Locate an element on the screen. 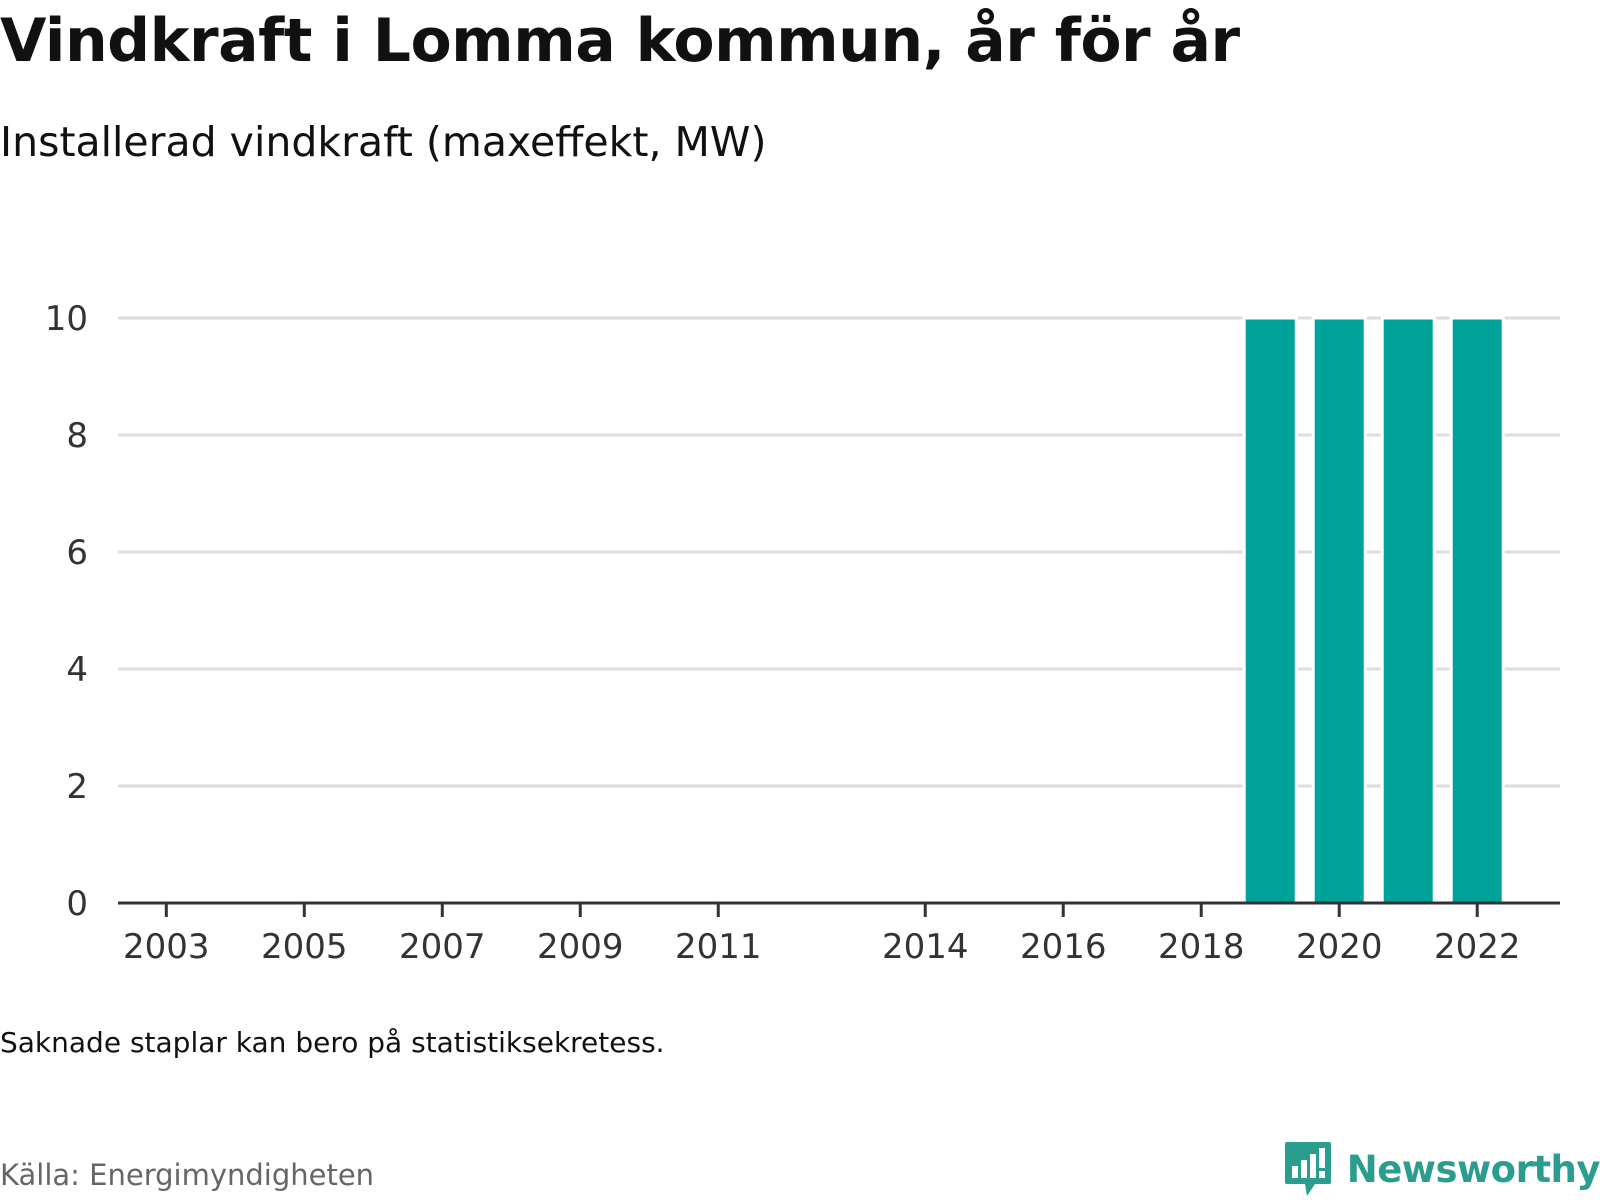 The image size is (1600, 1200). y-axis-ticks: 0 2 4 6 8 10 is located at coordinates (66, 611).